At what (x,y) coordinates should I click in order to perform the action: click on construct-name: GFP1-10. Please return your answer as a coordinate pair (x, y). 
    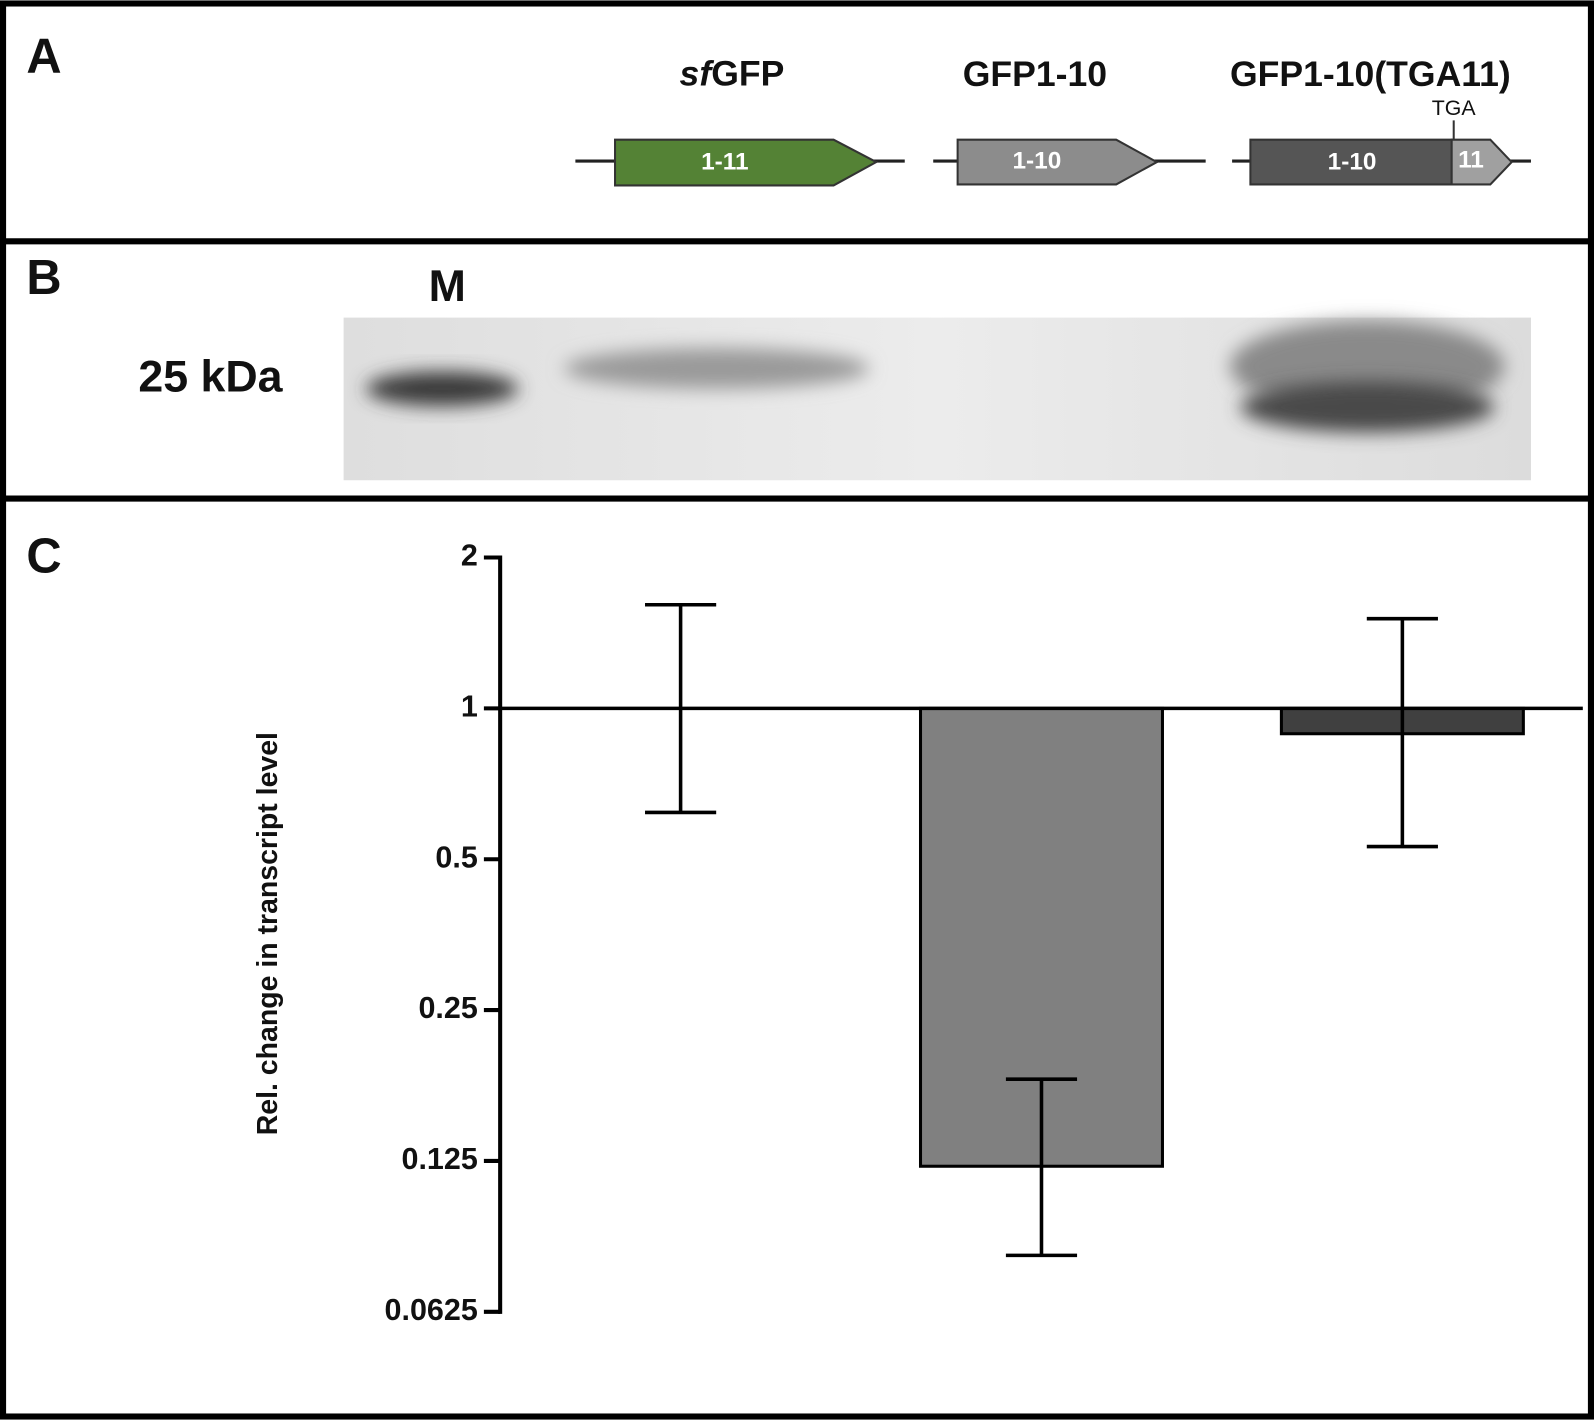
    Looking at the image, I should click on (1035, 74).